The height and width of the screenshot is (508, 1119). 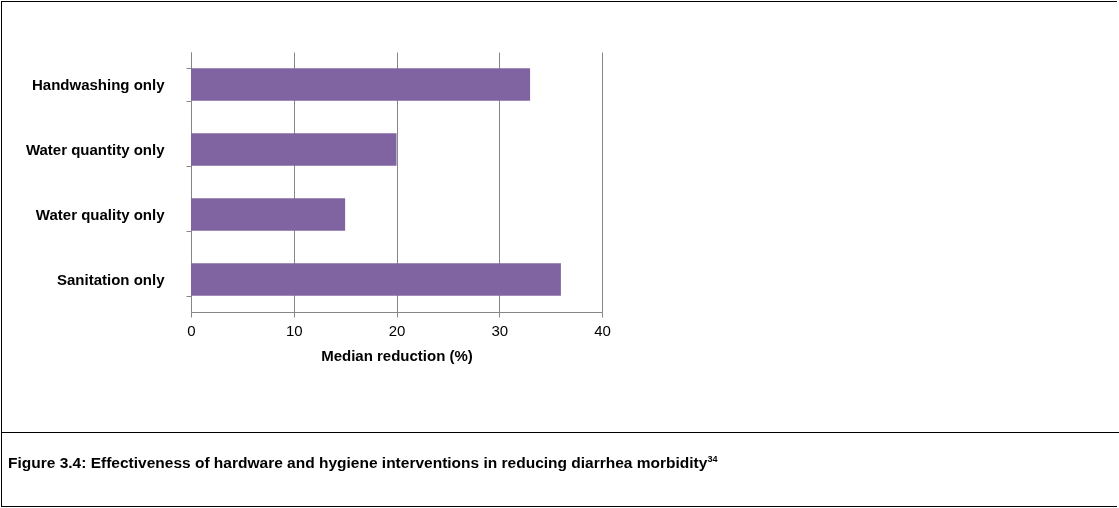 What do you see at coordinates (111, 279) in the screenshot?
I see `y-tick-label: Sanitation only` at bounding box center [111, 279].